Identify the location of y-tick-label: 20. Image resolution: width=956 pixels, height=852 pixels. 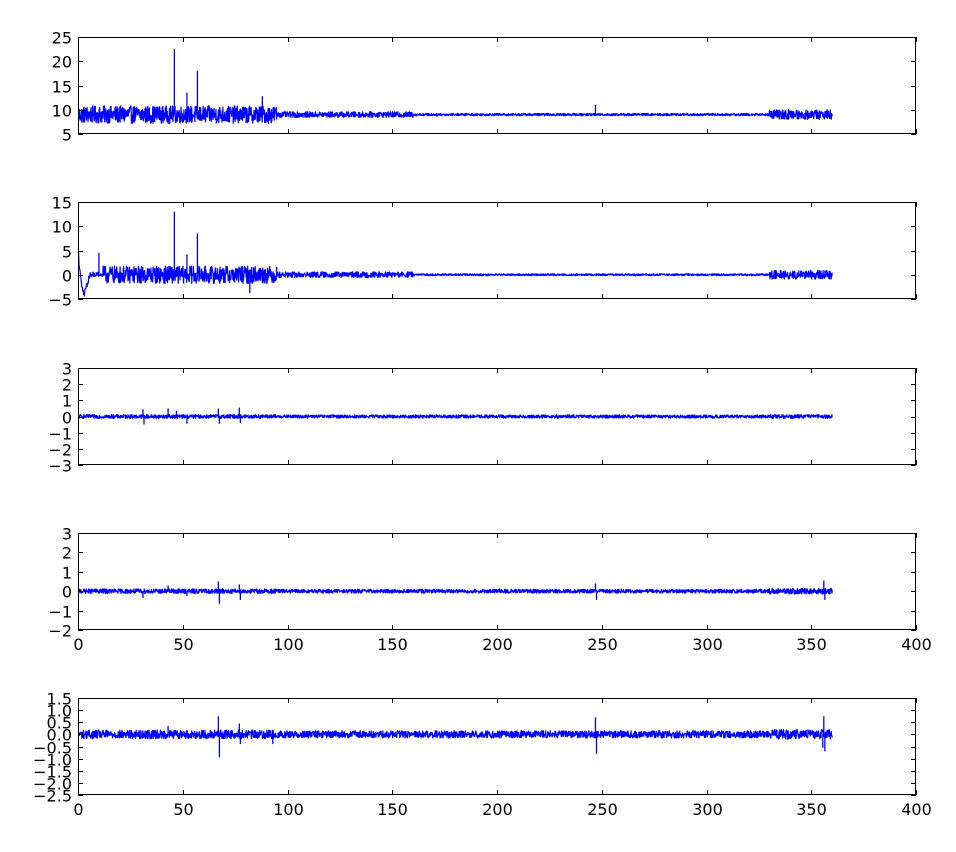
(62, 62).